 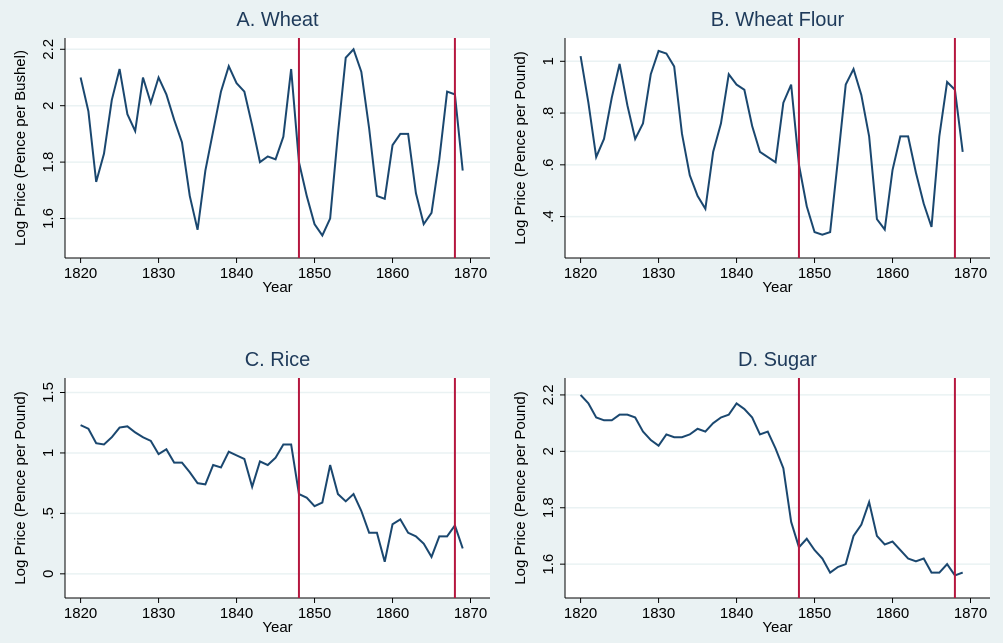 What do you see at coordinates (548, 113) in the screenshot?
I see `y-tick-label: .8` at bounding box center [548, 113].